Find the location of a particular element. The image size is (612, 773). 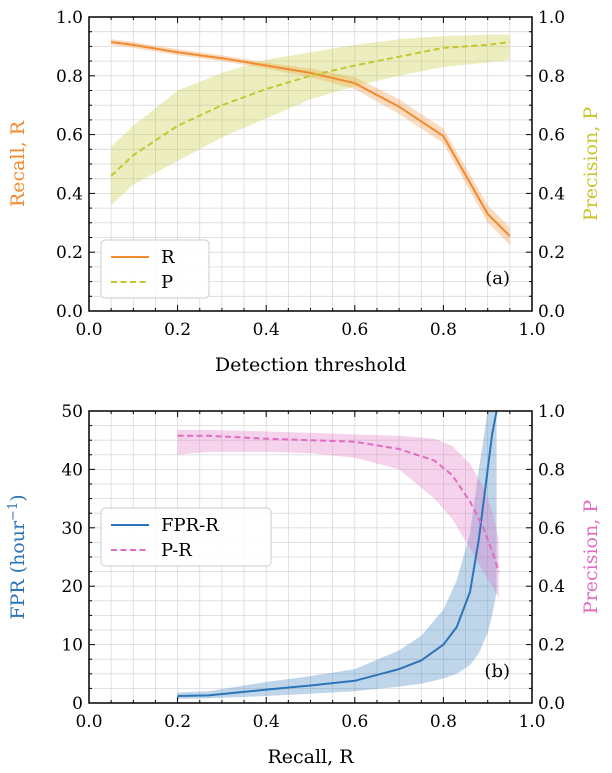

y-left-tick-label: 0.4 is located at coordinates (69, 194).